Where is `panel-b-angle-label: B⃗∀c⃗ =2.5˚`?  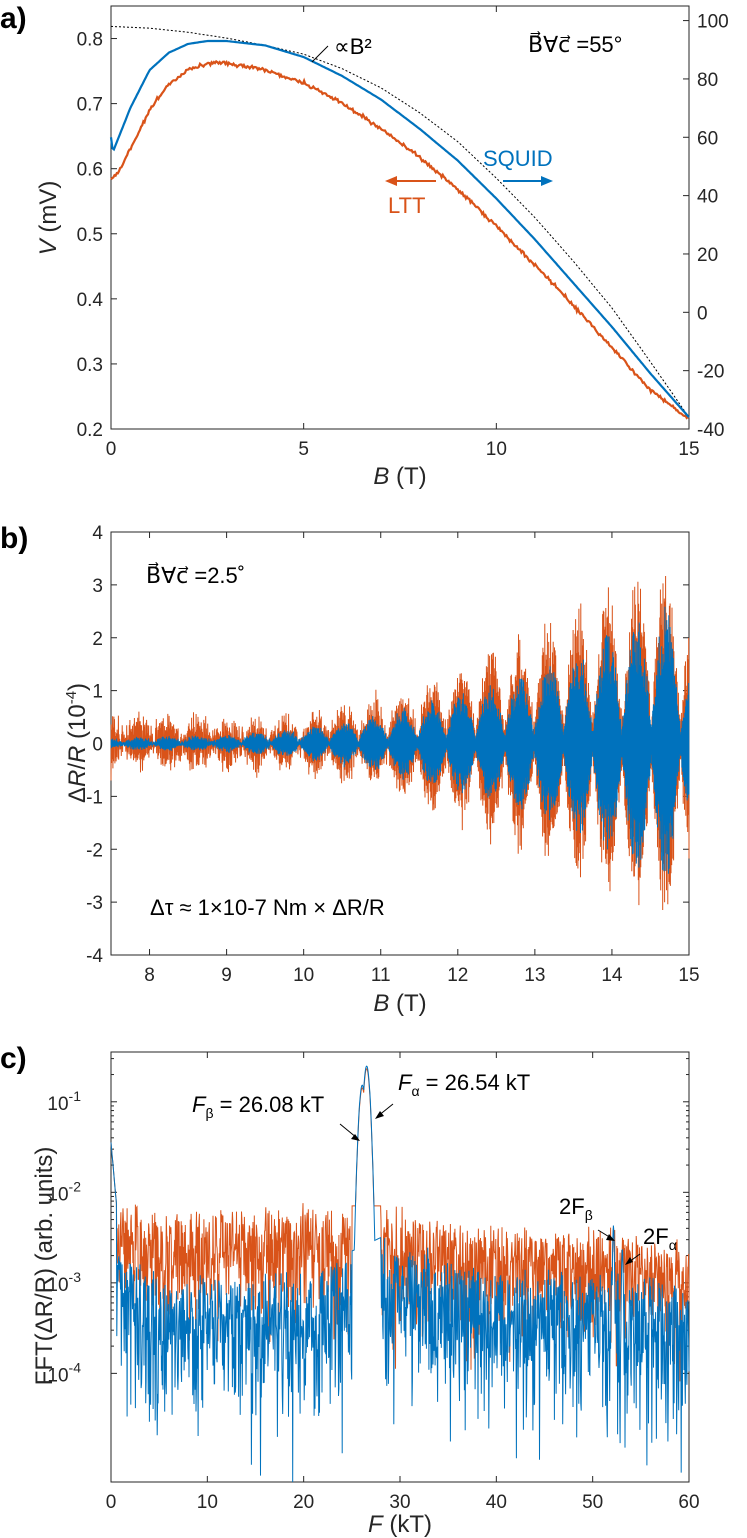 panel-b-angle-label: B⃗∀c⃗ =2.5˚ is located at coordinates (195, 575).